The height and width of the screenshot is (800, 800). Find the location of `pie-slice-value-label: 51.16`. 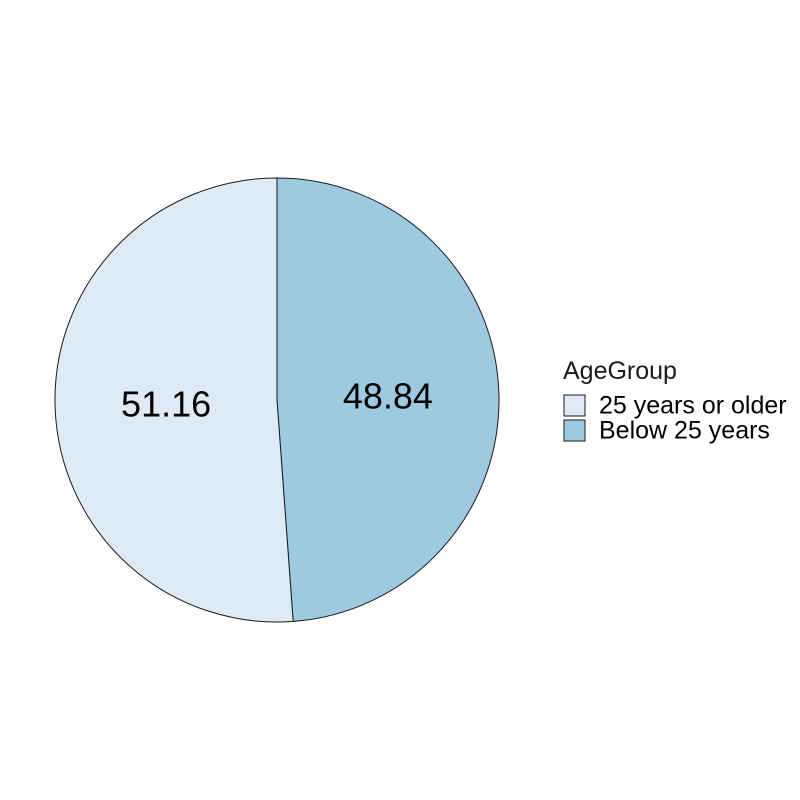

pie-slice-value-label: 51.16 is located at coordinates (166, 404).